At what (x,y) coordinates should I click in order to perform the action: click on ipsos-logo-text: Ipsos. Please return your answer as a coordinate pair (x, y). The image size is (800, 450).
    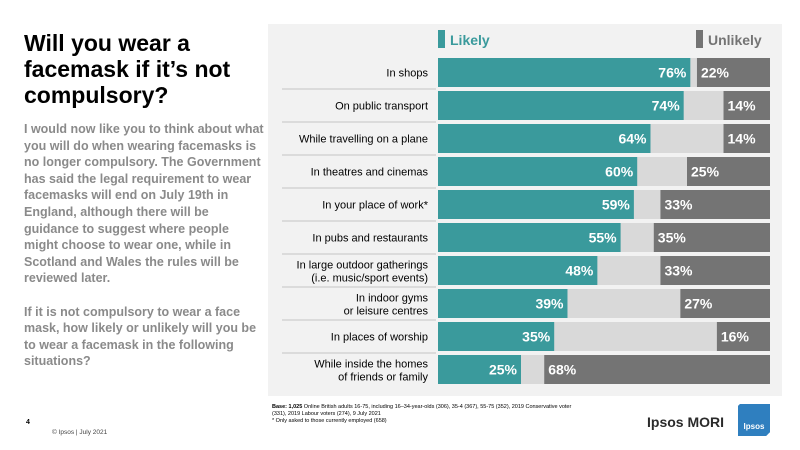
    Looking at the image, I should click on (754, 426).